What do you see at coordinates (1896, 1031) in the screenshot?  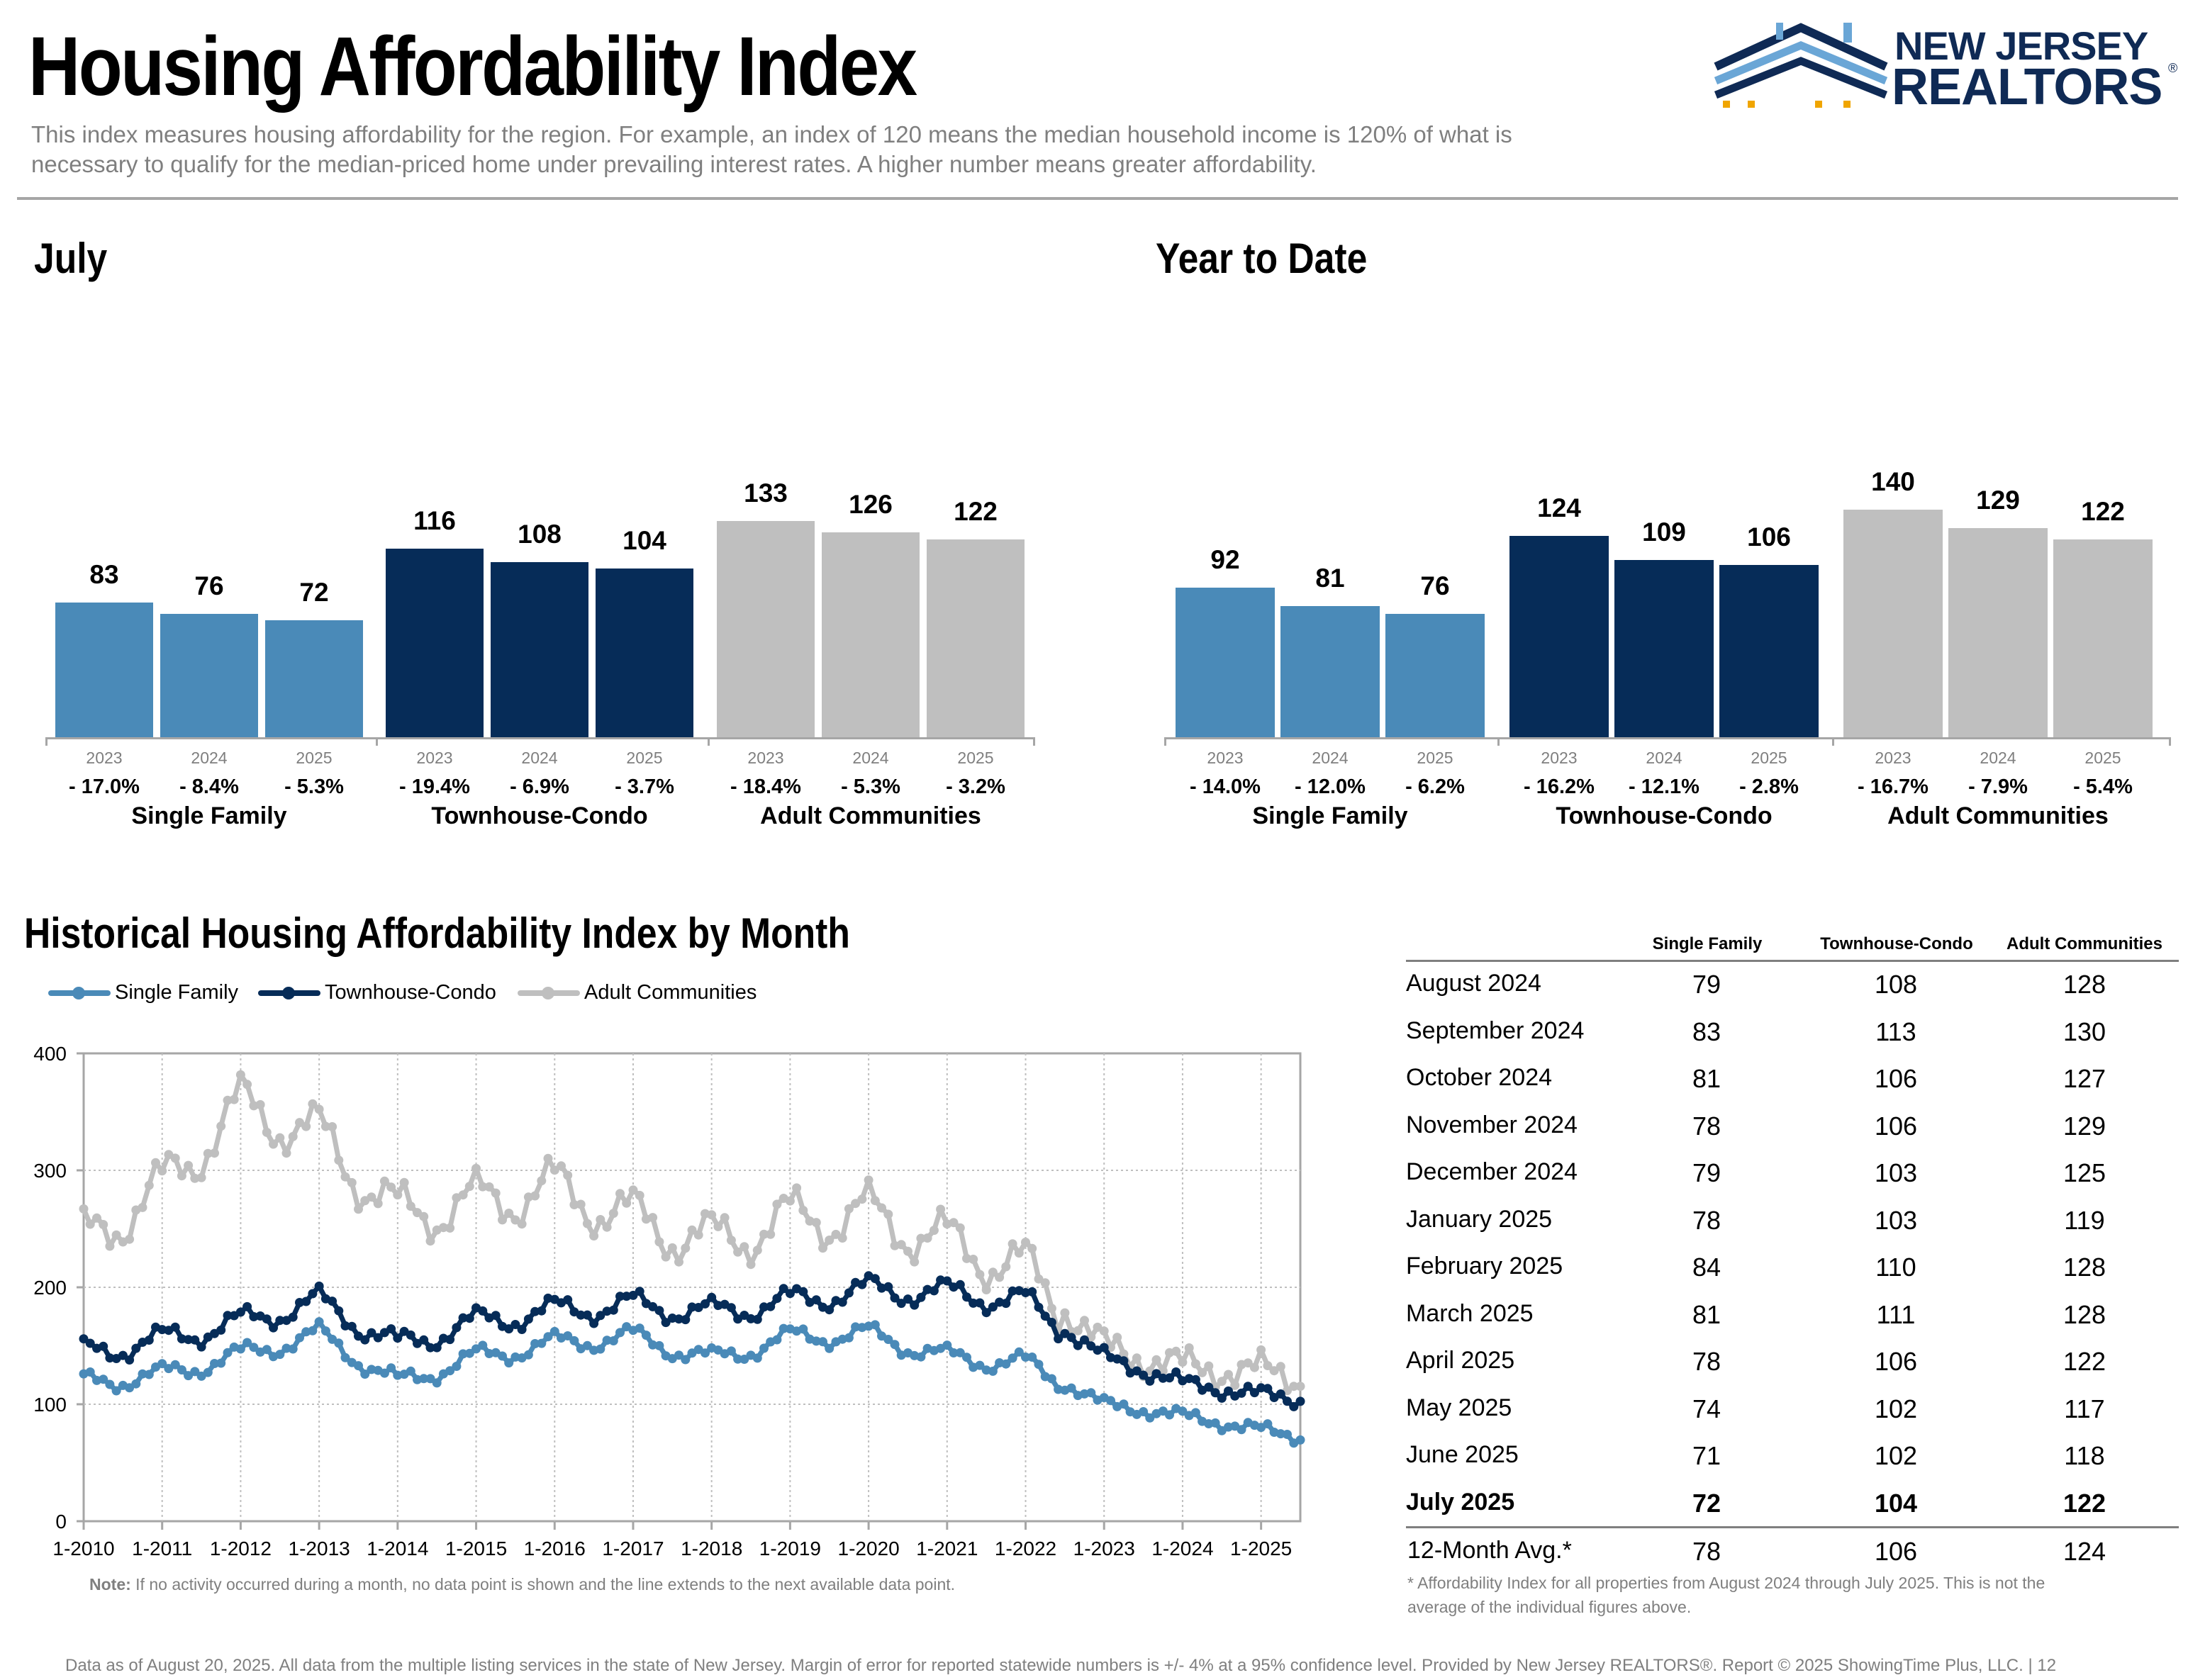 I see `table-cell-tc: 113` at bounding box center [1896, 1031].